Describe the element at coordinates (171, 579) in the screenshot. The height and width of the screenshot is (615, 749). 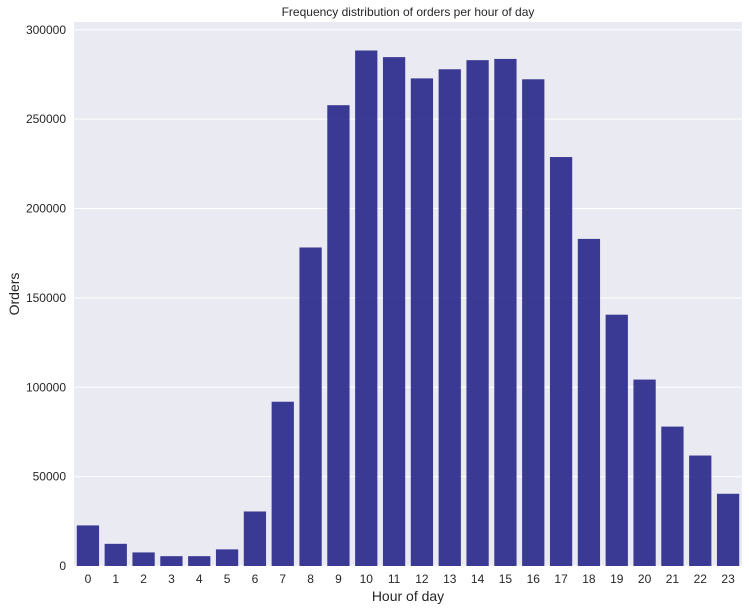
I see `x-tick-label: 3` at that location.